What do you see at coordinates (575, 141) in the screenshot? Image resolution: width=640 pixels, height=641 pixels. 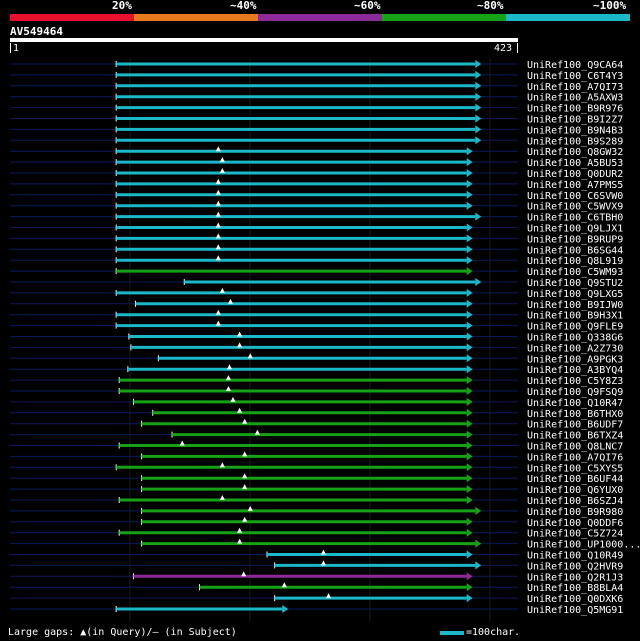 I see `hit-label: UniRef100_B9S289` at bounding box center [575, 141].